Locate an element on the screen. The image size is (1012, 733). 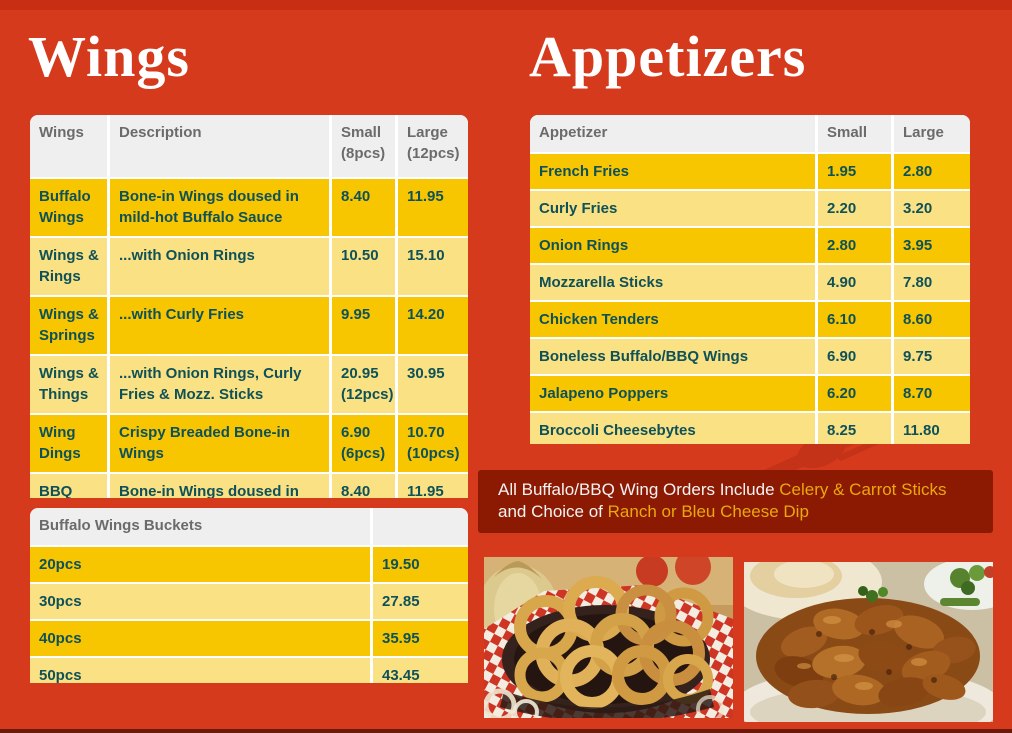
top-edge-strip is located at coordinates (506, 5).